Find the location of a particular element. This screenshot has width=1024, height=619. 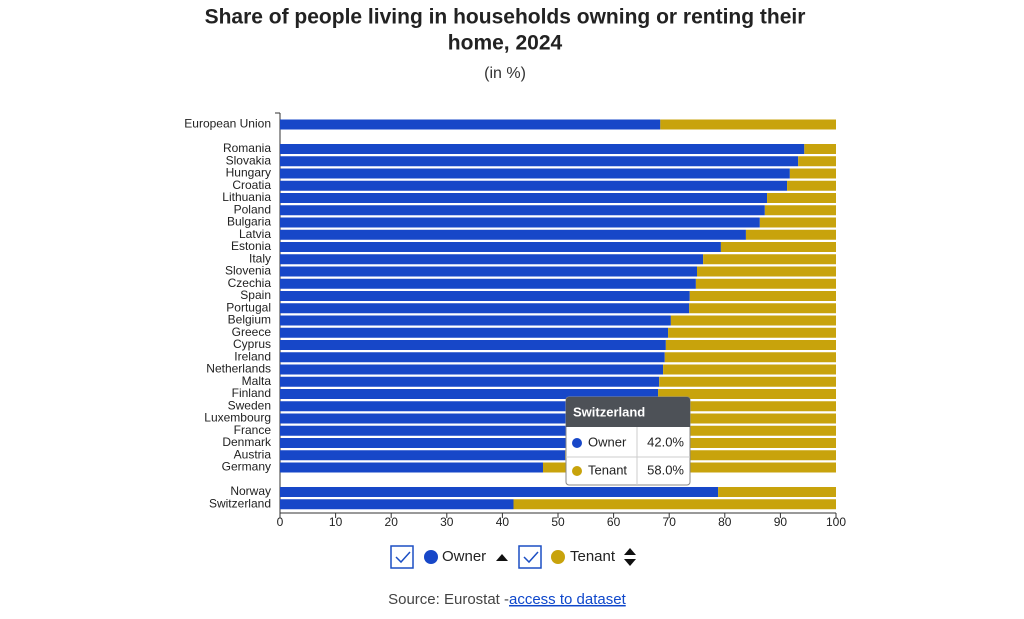

source: Source: Eurostat - is located at coordinates (448, 599).